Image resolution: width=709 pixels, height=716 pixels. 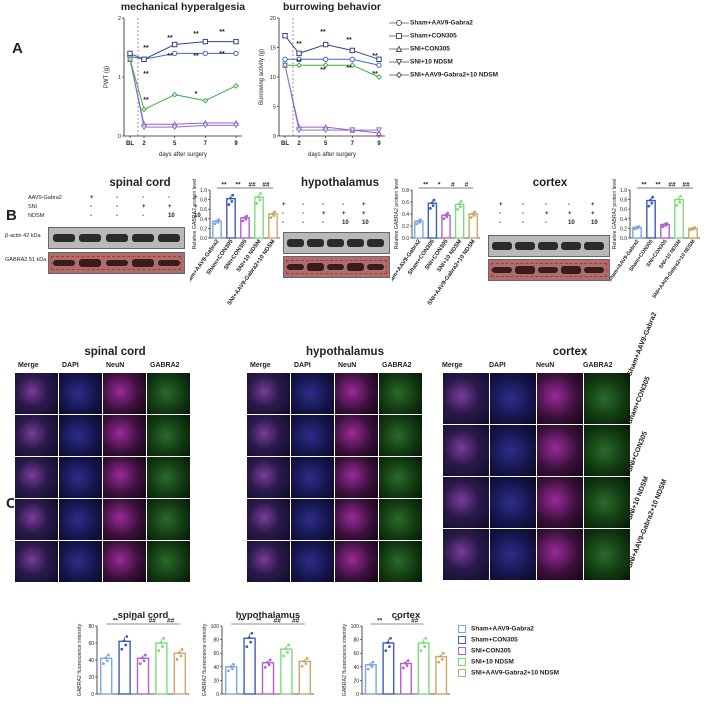 I want to click on y-tick-label: 40, so click(x=216, y=668).